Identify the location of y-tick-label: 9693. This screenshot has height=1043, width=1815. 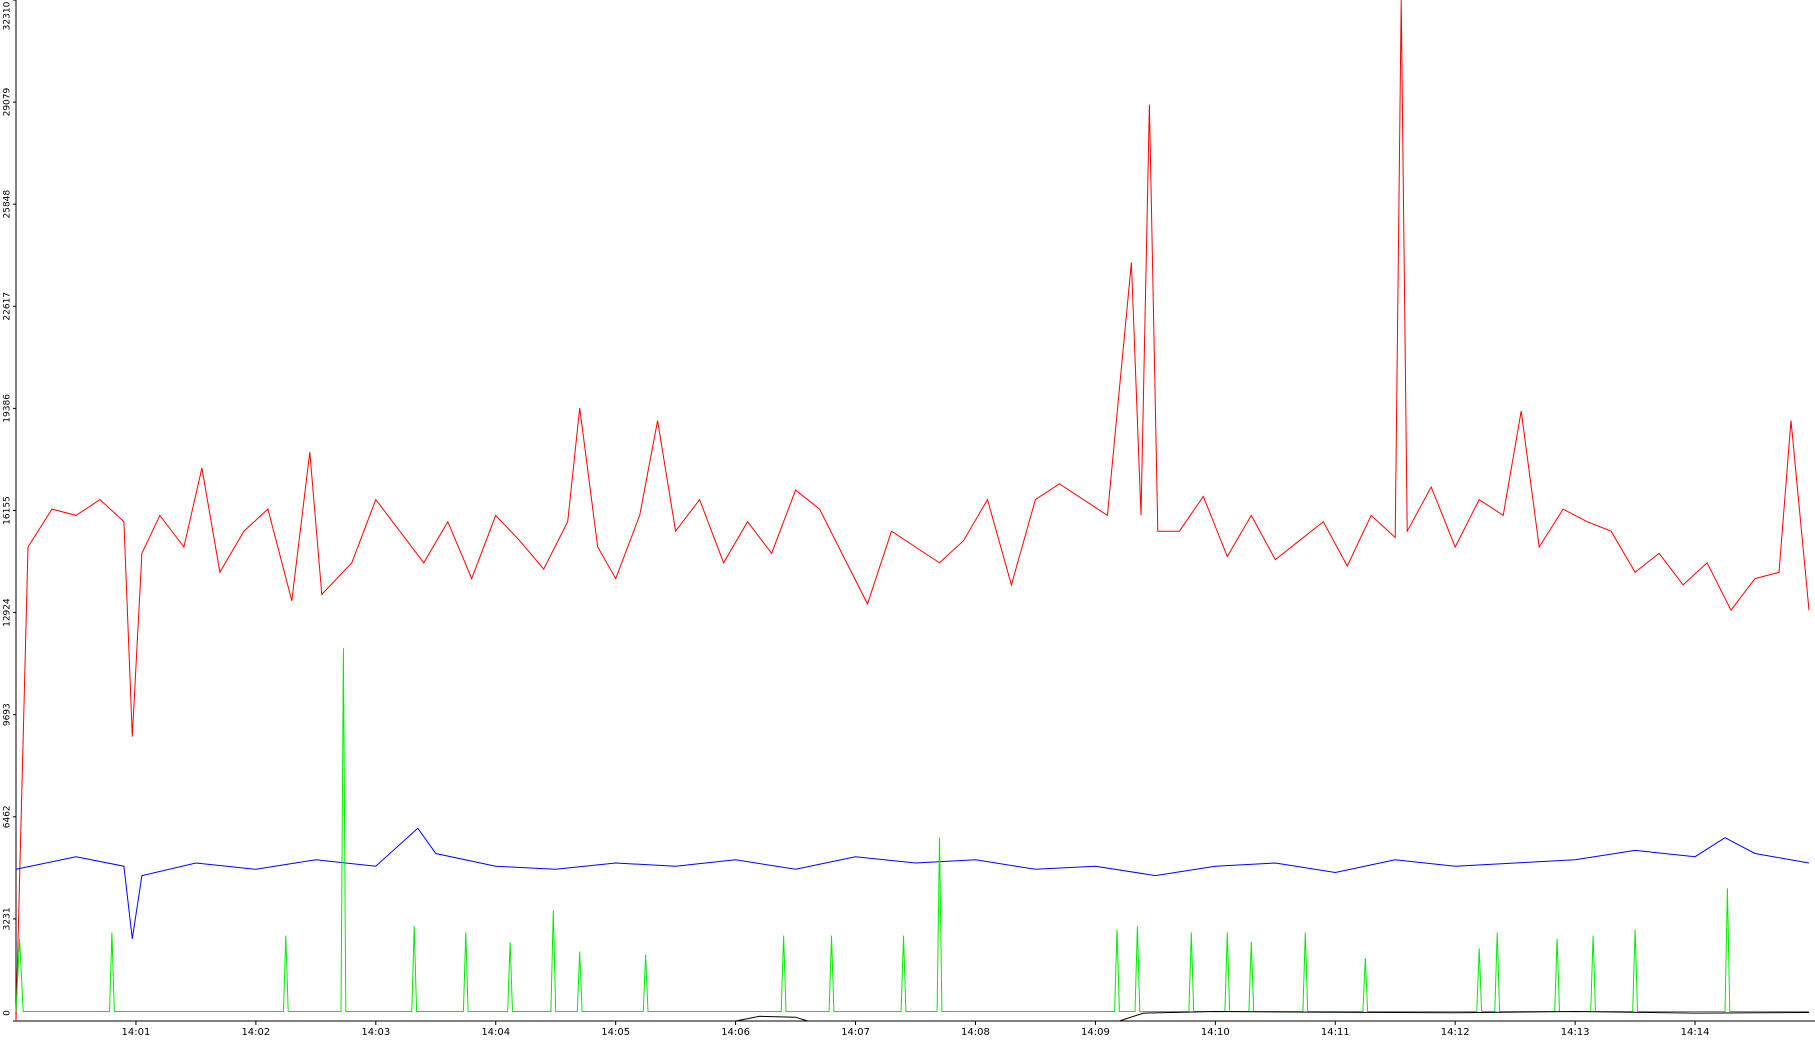
(8, 714).